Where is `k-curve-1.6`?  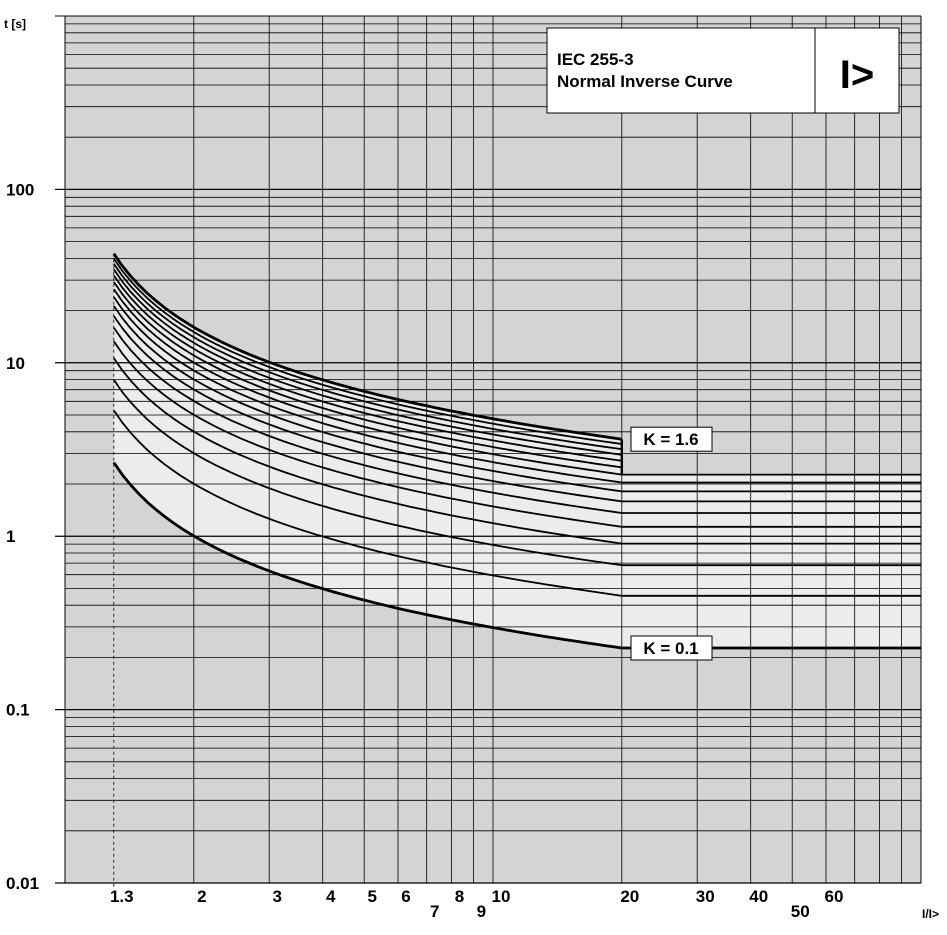
k-curve-1.6 is located at coordinates (367, 346).